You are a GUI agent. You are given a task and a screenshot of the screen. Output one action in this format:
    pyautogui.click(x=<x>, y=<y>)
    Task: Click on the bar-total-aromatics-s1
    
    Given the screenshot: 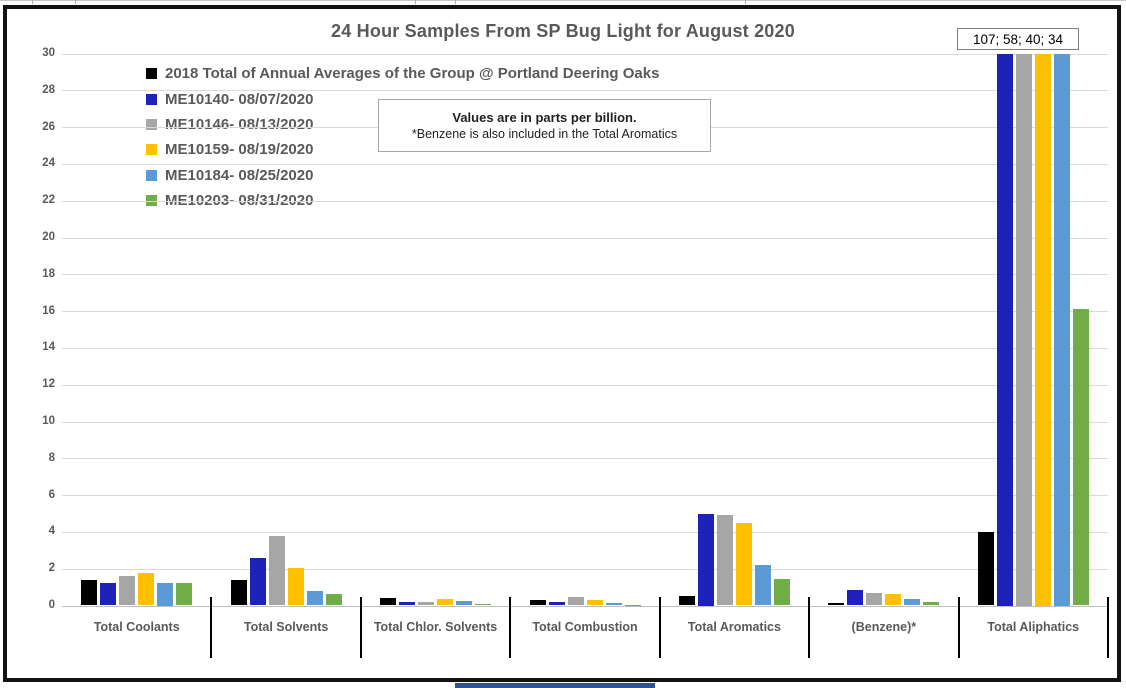 What is the action you would take?
    pyautogui.click(x=705, y=559)
    